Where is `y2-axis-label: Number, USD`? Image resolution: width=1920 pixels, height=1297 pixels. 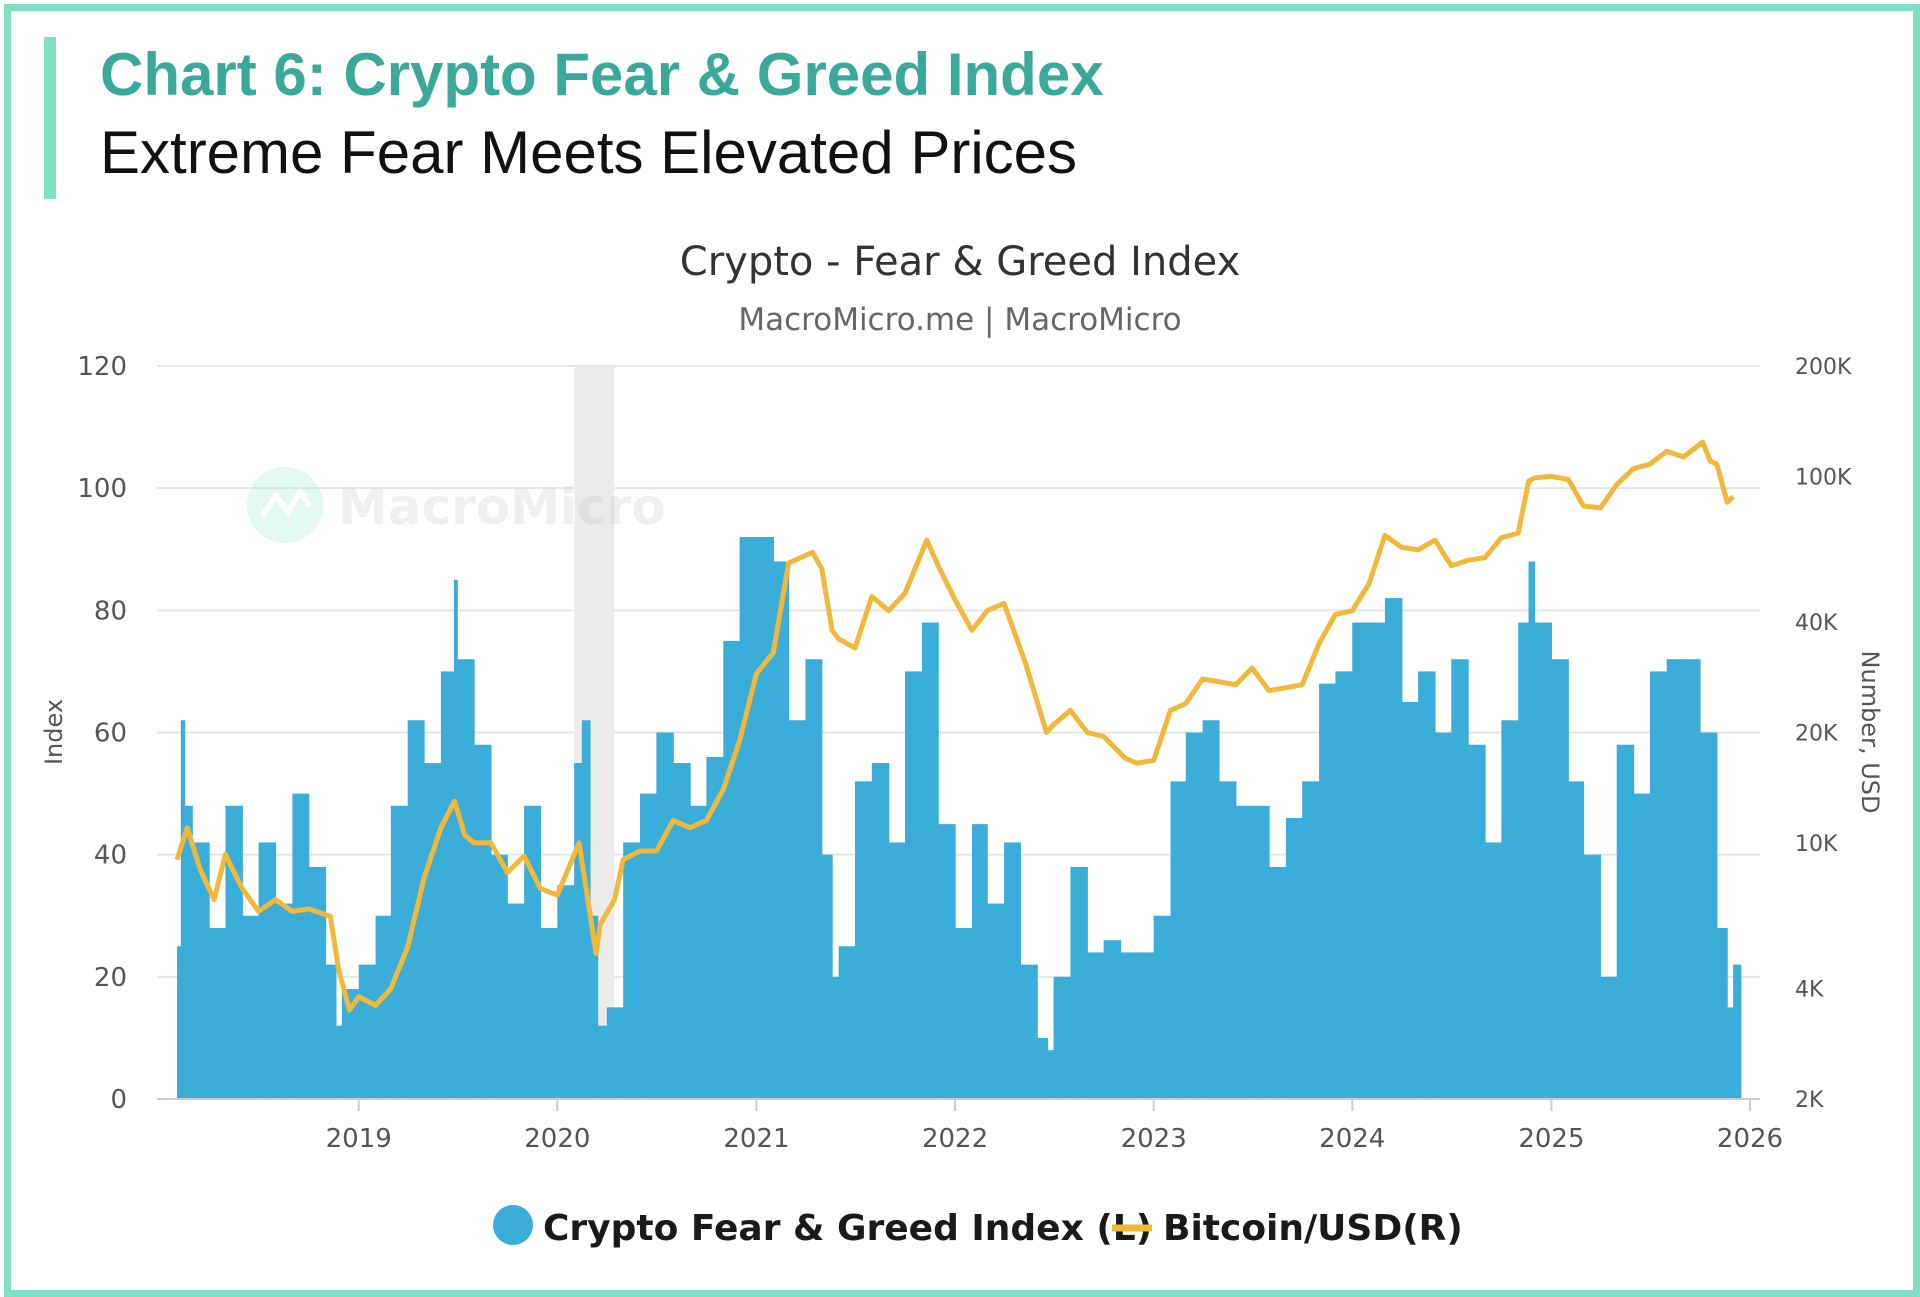
y2-axis-label: Number, USD is located at coordinates (1870, 732).